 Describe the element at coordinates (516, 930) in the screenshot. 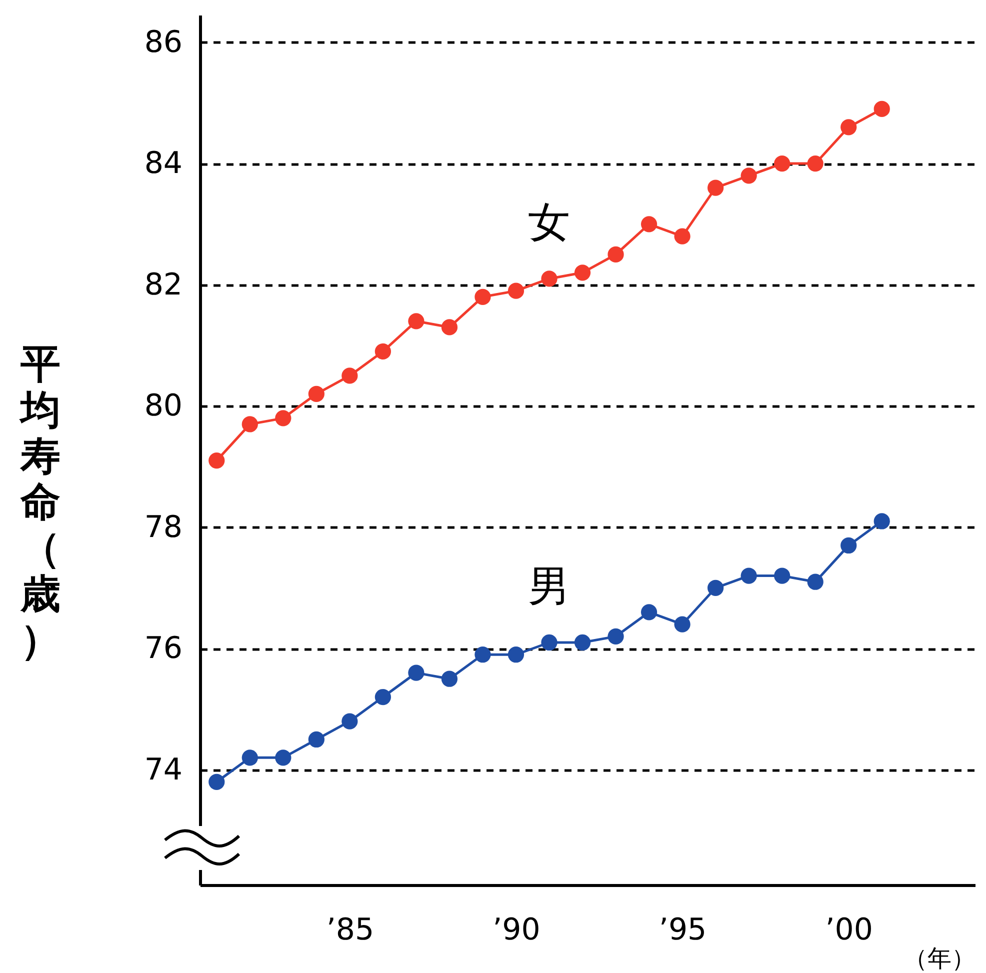

I see `x-tick-label: ’90` at that location.